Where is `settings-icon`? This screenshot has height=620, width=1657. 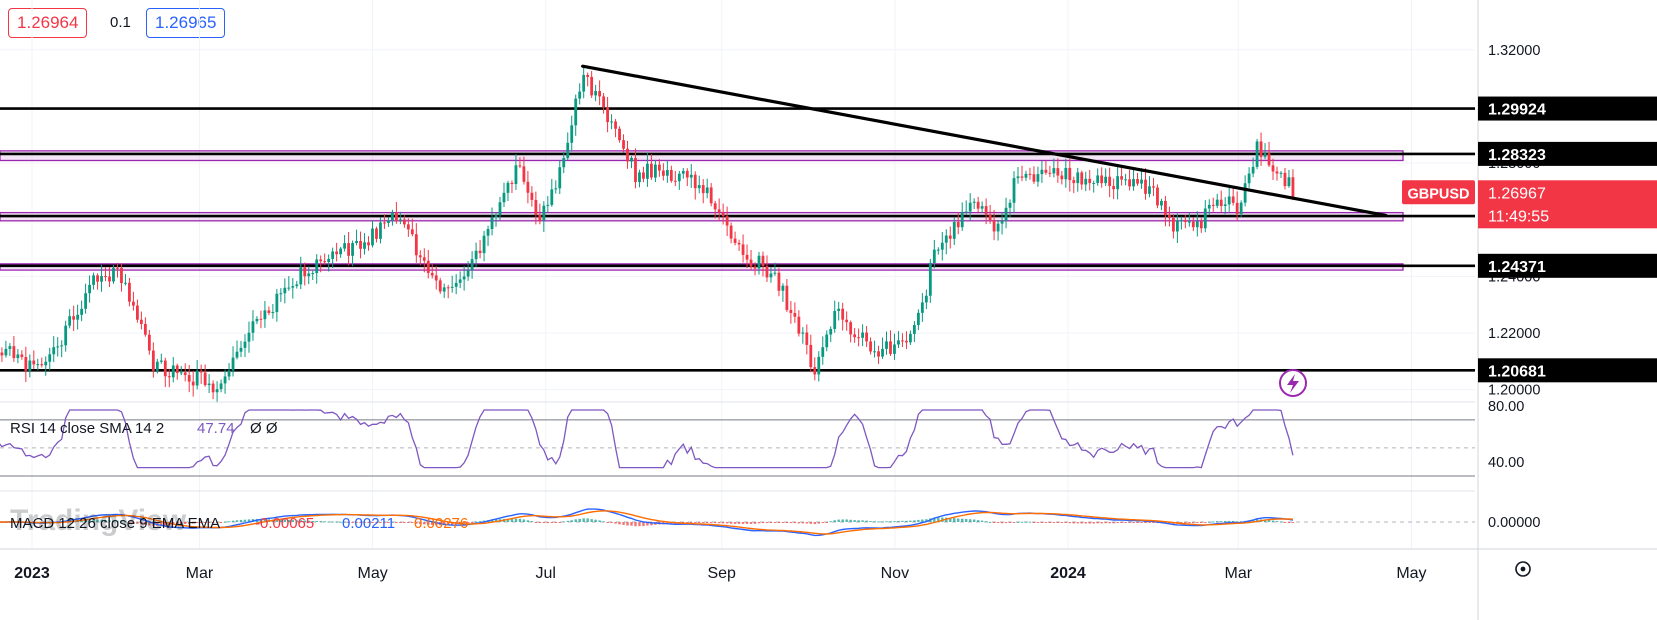
settings-icon is located at coordinates (1523, 569).